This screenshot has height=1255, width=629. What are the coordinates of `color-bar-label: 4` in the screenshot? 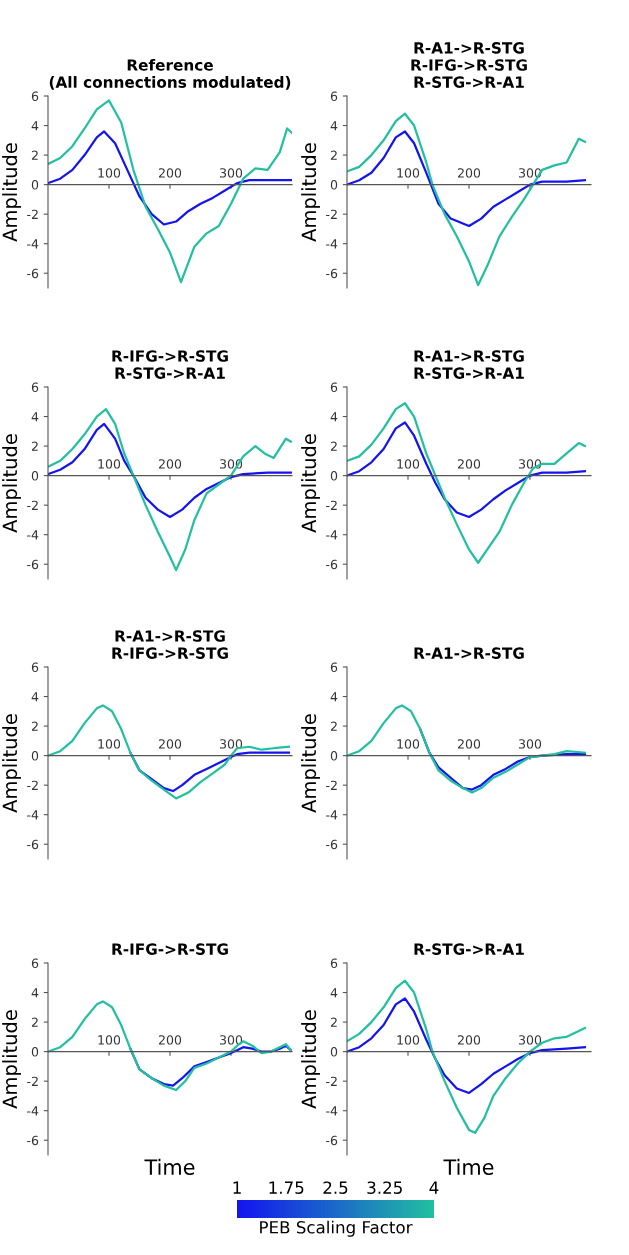 It's located at (434, 1187).